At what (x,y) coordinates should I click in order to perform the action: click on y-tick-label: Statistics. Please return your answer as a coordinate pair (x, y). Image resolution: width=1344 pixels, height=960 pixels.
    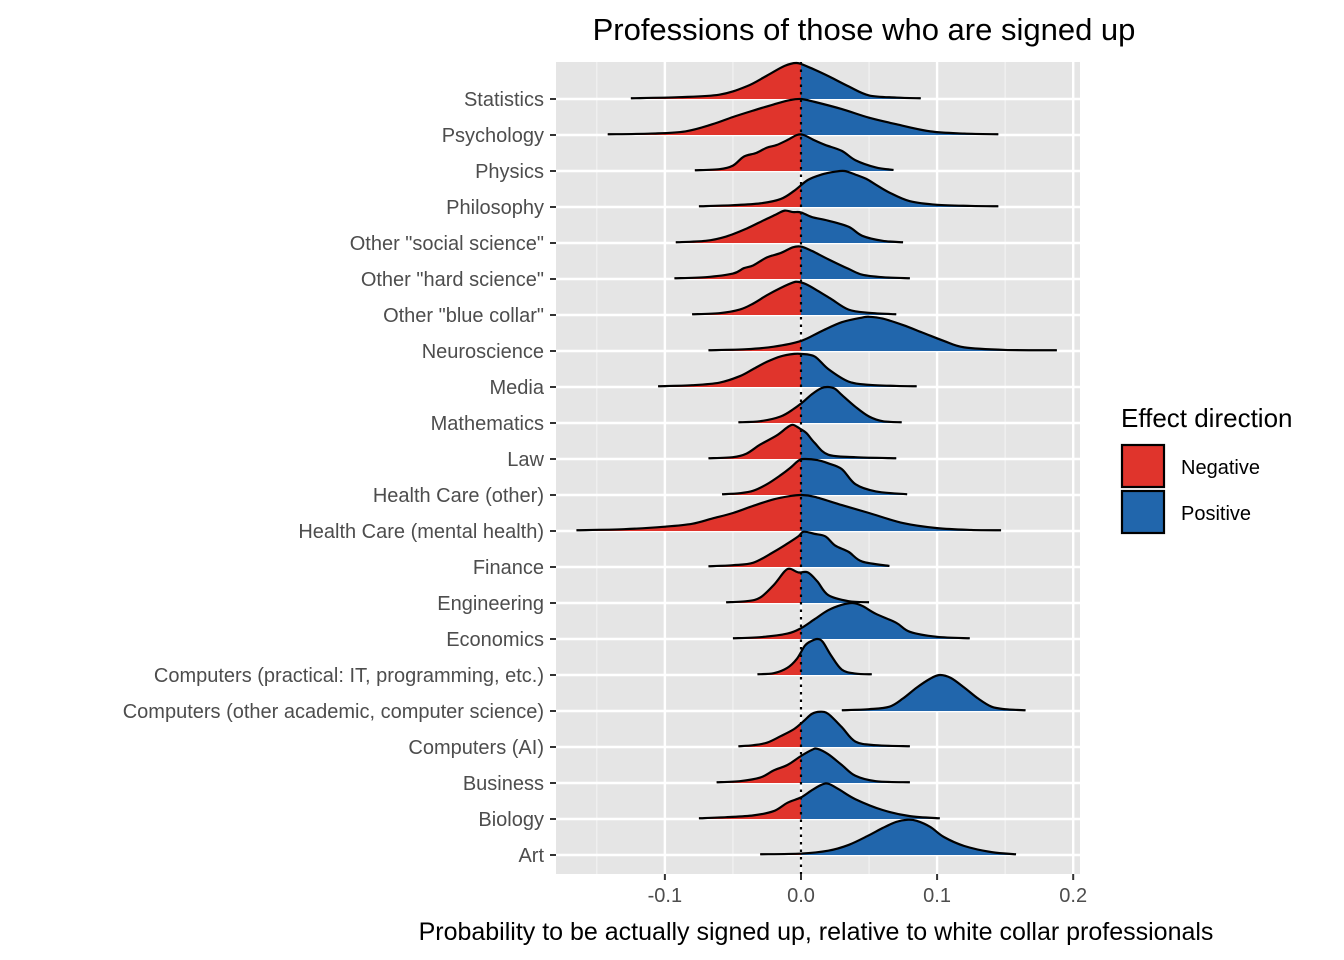
    Looking at the image, I should click on (504, 100).